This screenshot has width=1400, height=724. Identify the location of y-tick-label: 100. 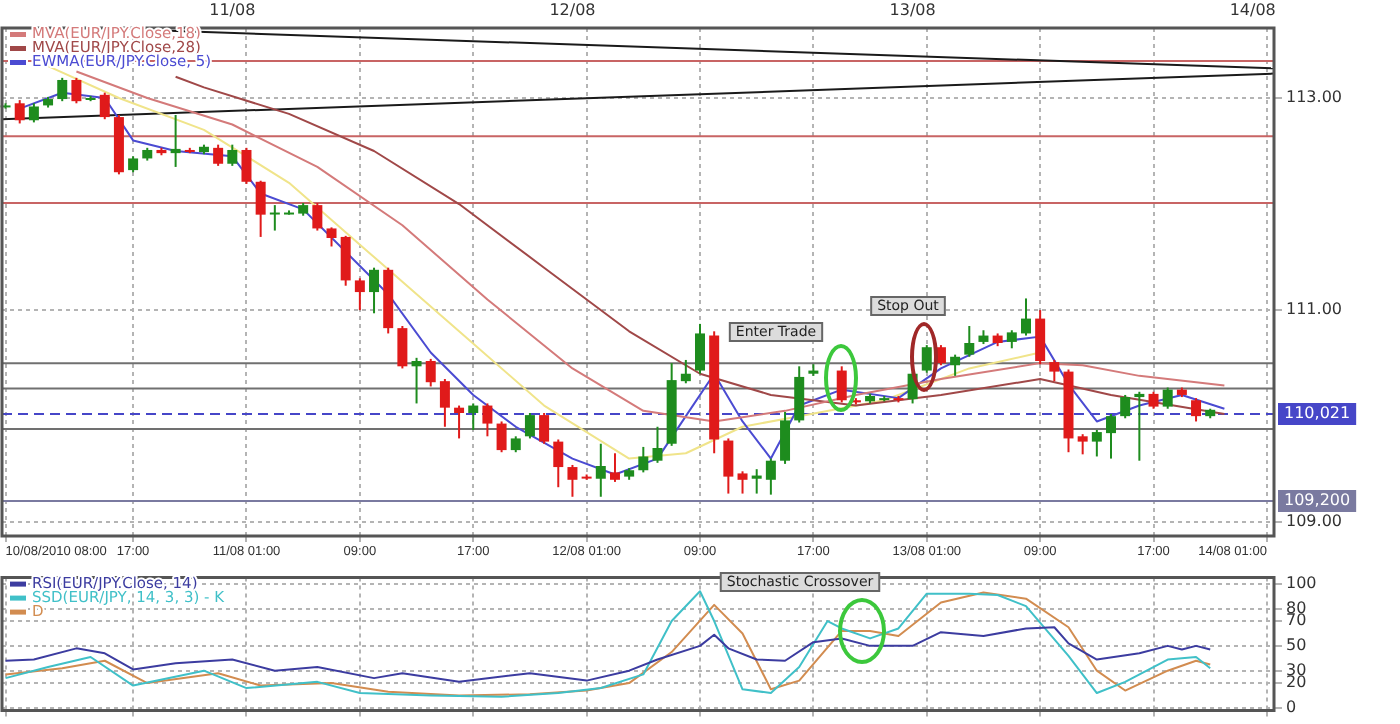
(1301, 582).